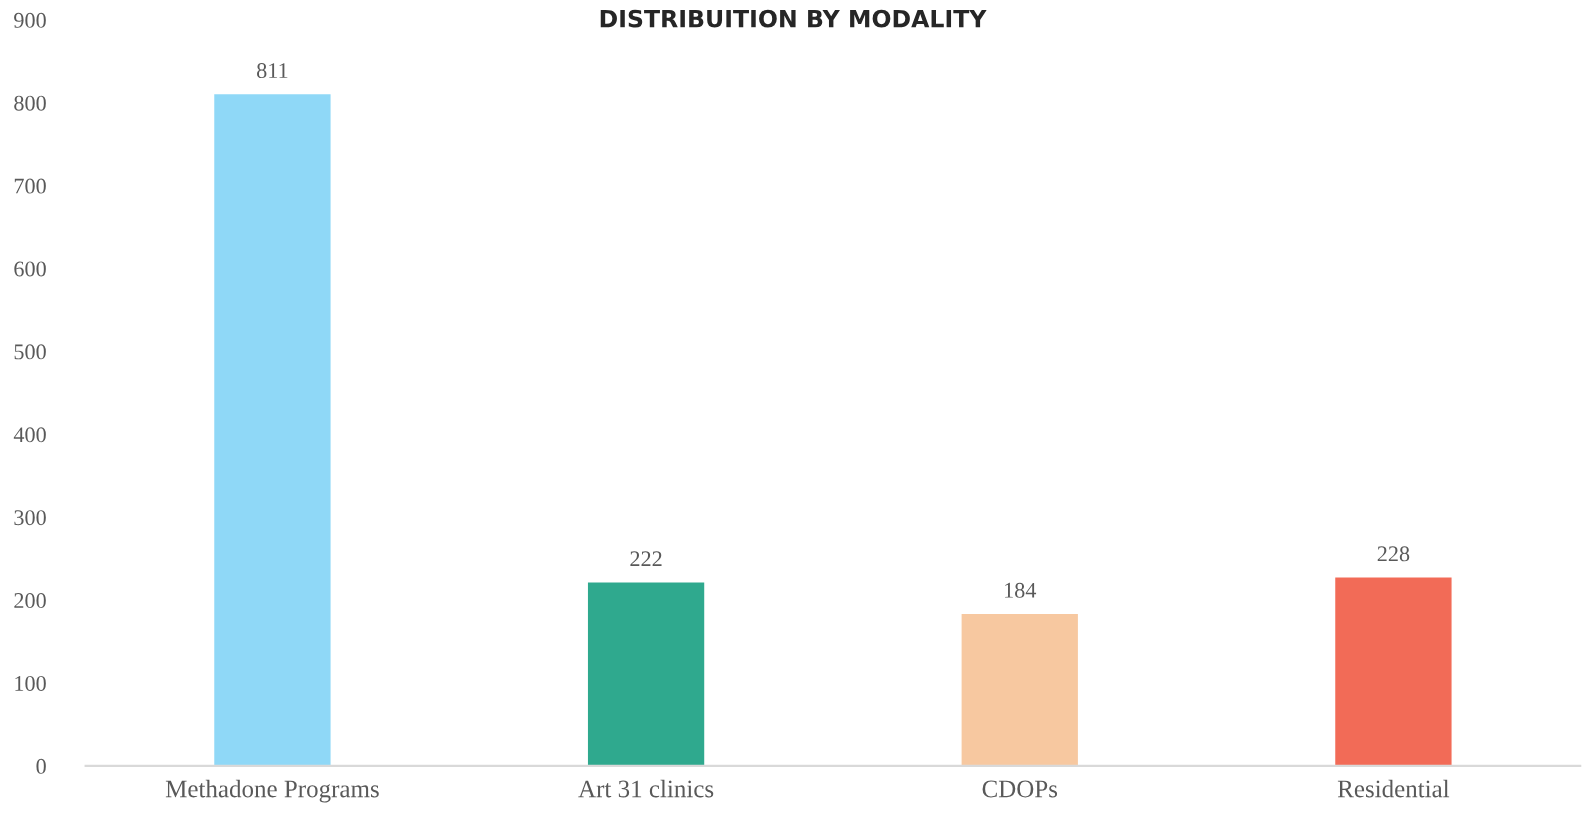 This screenshot has height=828, width=1585. What do you see at coordinates (30, 518) in the screenshot?
I see `y-tick-label: 300` at bounding box center [30, 518].